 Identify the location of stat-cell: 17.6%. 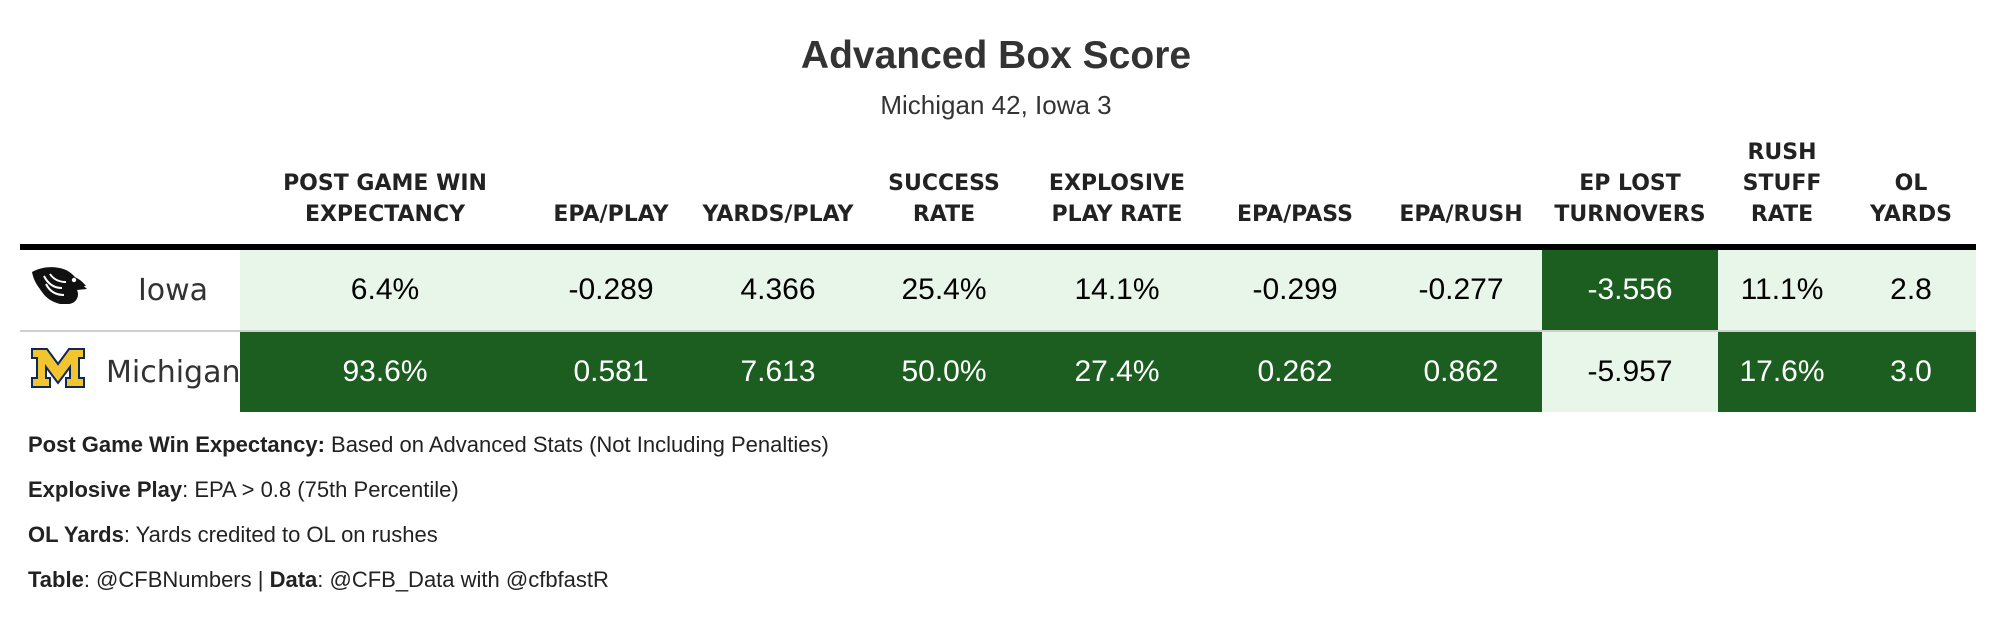
(1782, 371).